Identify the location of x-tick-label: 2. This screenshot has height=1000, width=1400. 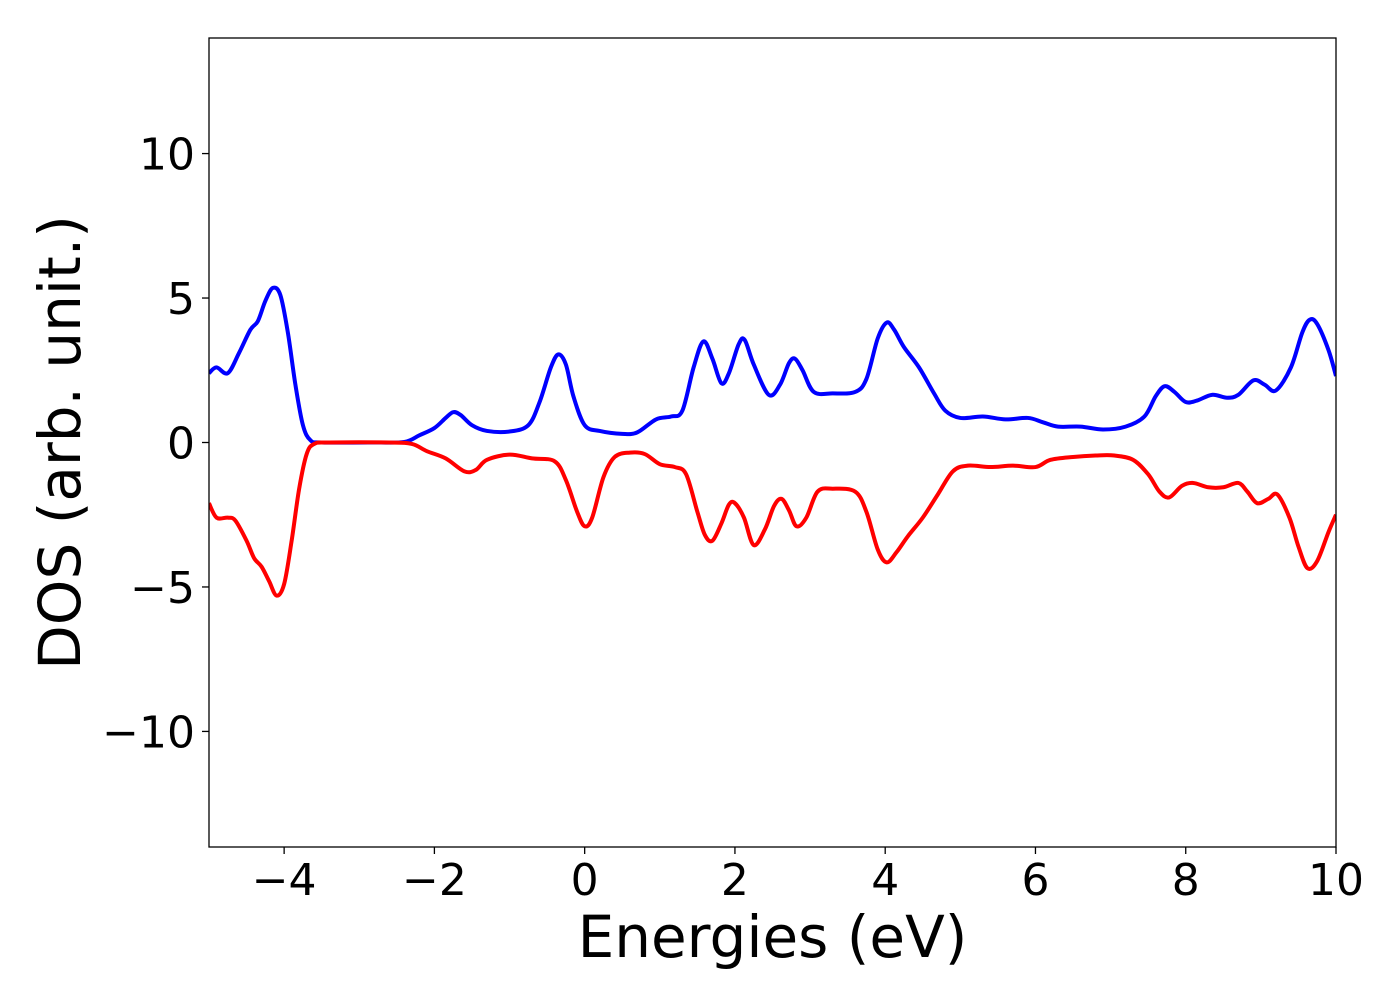
(735, 880).